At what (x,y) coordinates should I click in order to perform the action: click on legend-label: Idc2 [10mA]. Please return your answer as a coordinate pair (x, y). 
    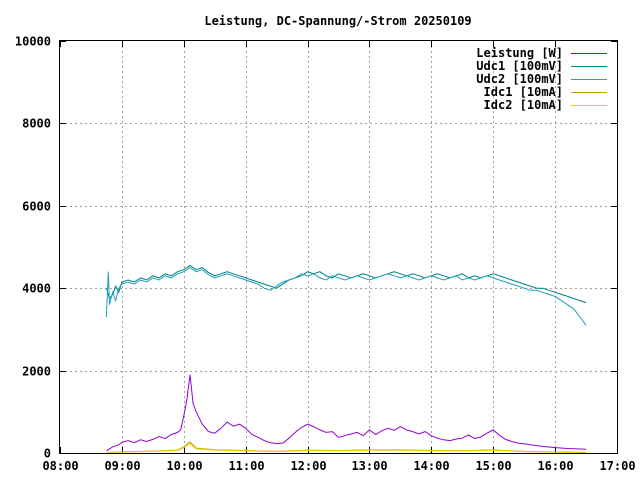
    Looking at the image, I should click on (523, 105).